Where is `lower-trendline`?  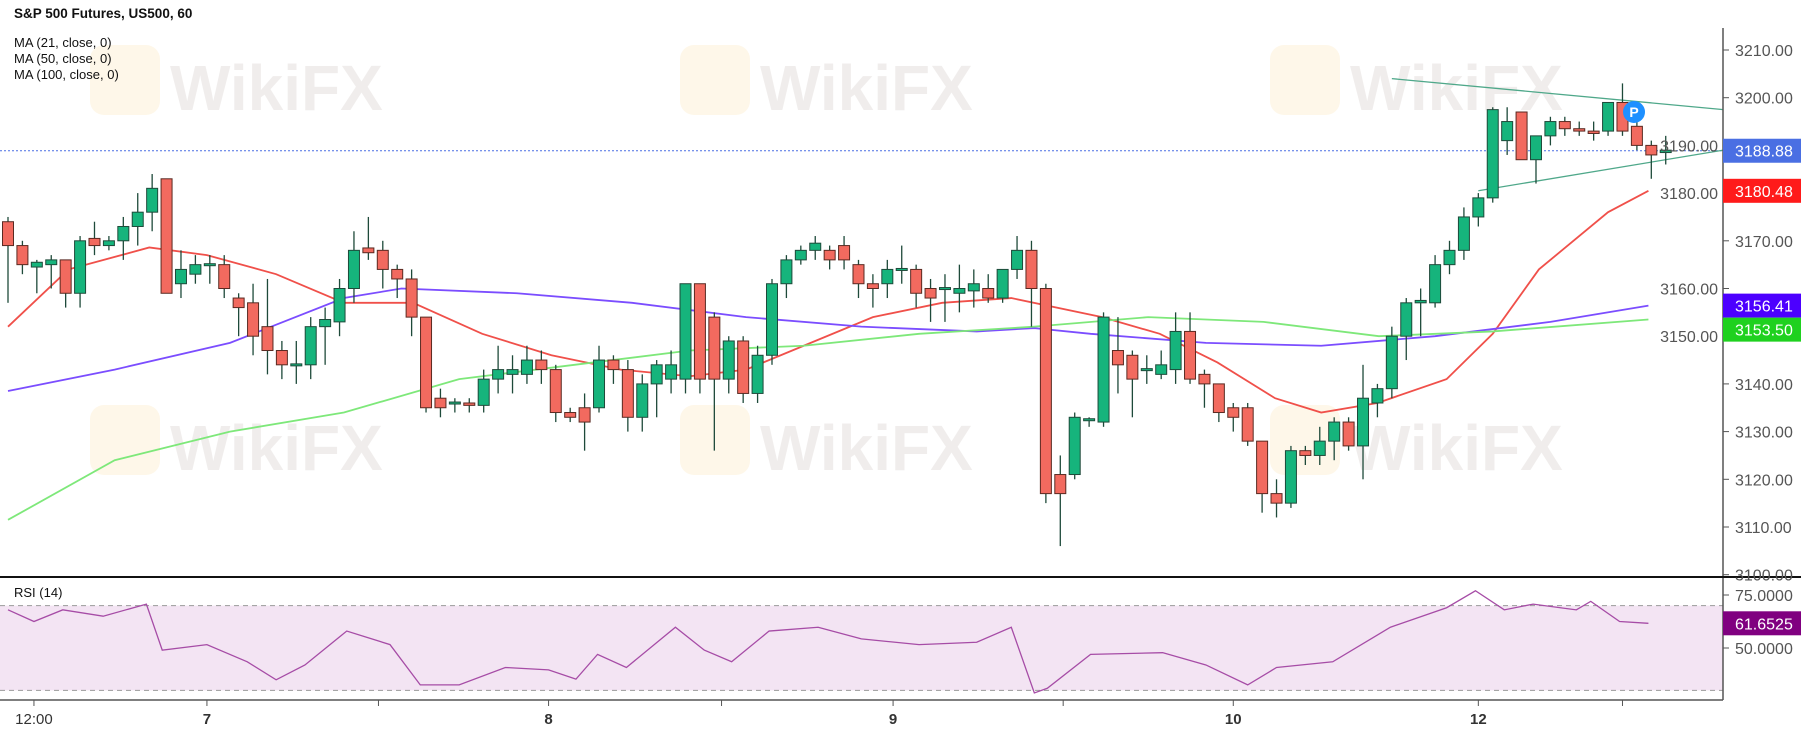 lower-trendline is located at coordinates (1601, 170).